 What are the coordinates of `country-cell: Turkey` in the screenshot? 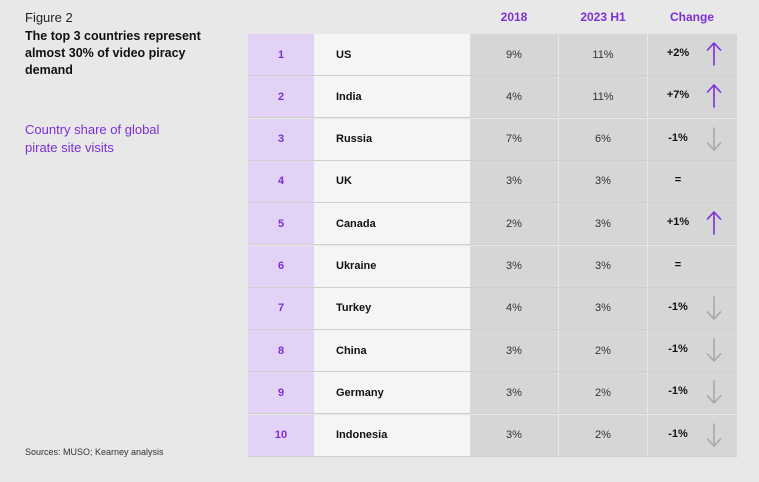 It's located at (392, 308).